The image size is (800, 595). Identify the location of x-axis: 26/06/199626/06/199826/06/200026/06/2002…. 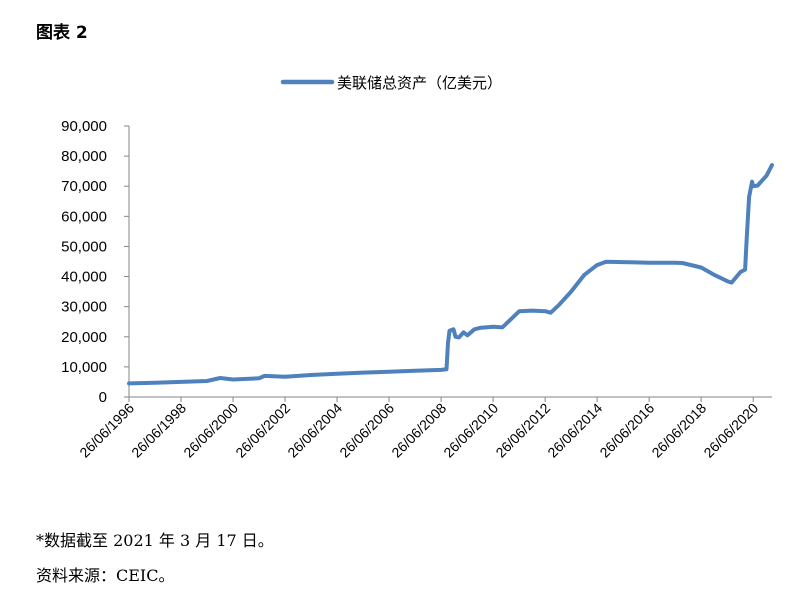
(424, 428).